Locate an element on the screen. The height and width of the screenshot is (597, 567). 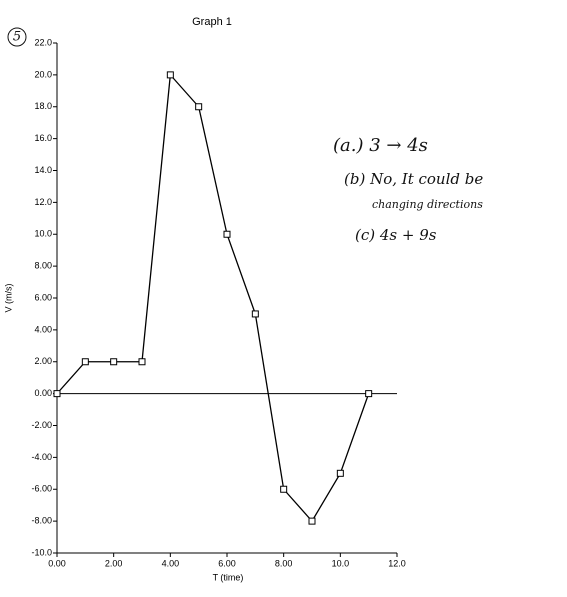
y-tick-label: 12.0 is located at coordinates (43, 202).